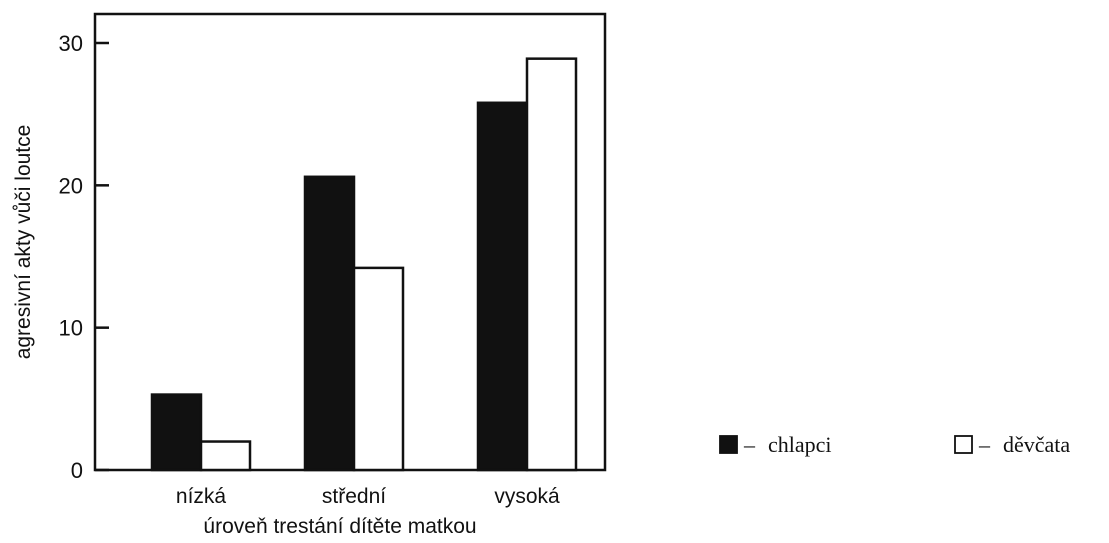 This screenshot has width=1109, height=543. I want to click on bar-chlapci-střední, so click(329, 323).